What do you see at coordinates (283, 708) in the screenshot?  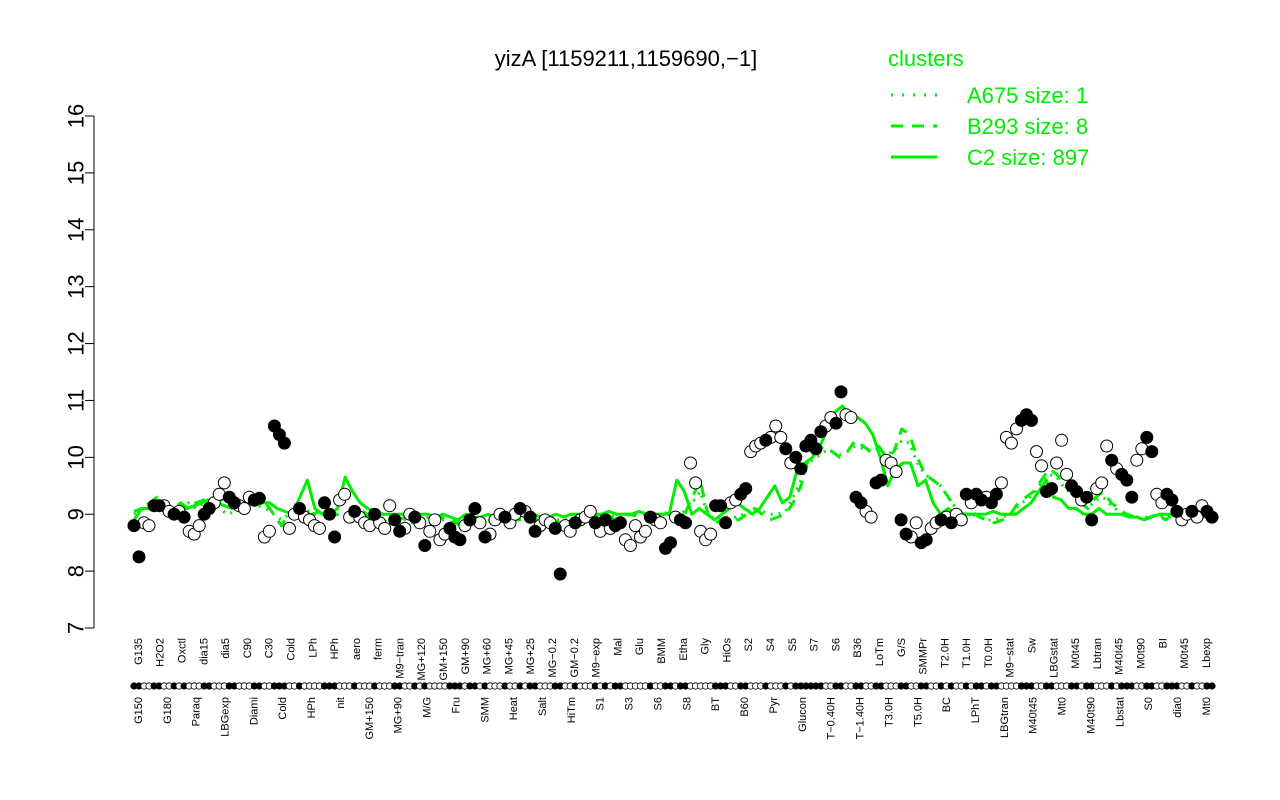 I see `x-tick-label-bottom: Cold` at bounding box center [283, 708].